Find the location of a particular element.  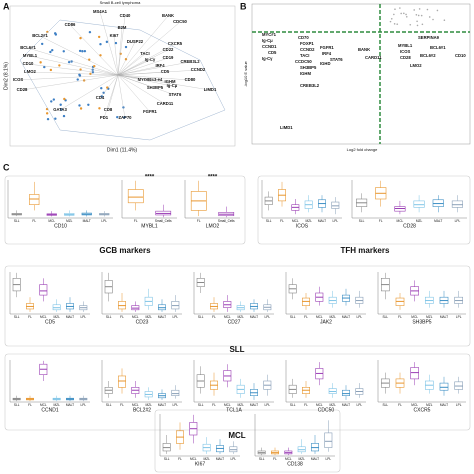

gene-label: CARD11 is located at coordinates (165, 103).